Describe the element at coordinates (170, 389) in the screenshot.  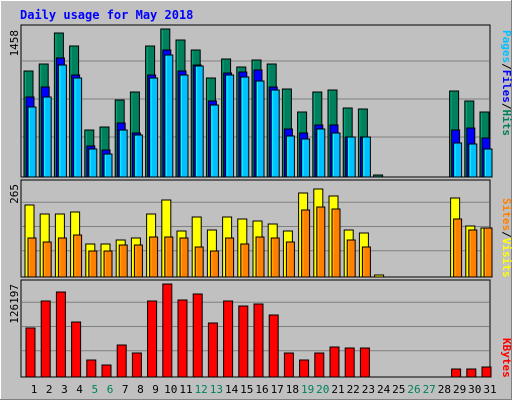
I see `day-label: 10` at that location.